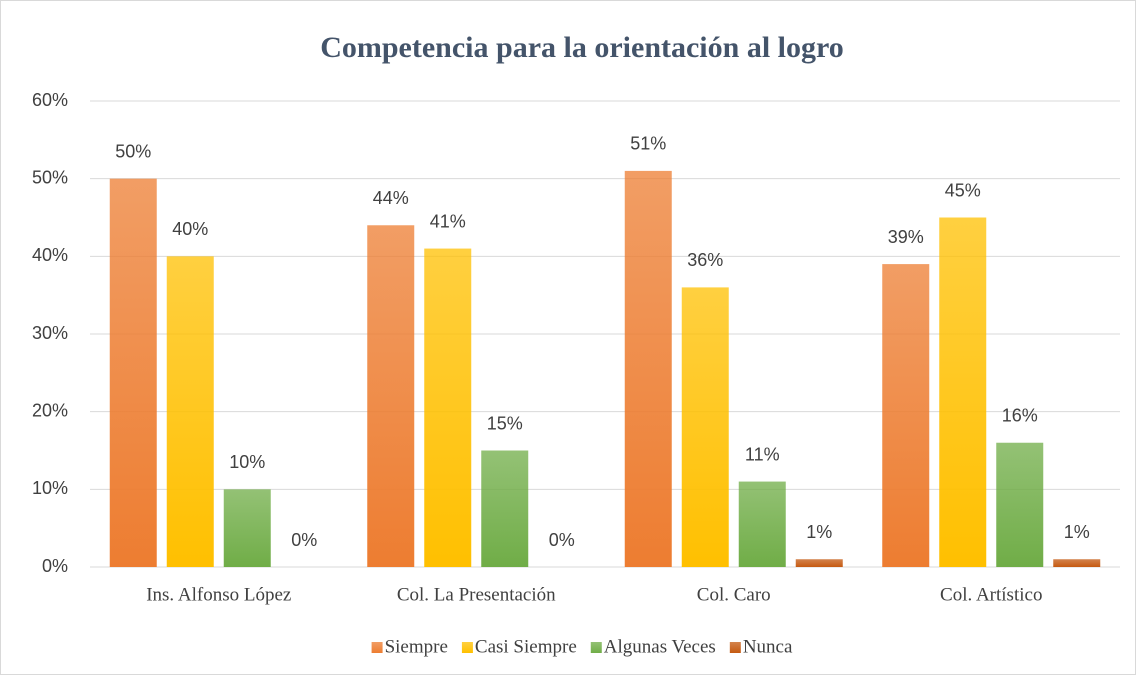 The image size is (1144, 676). I want to click on value-label: 16%, so click(1020, 415).